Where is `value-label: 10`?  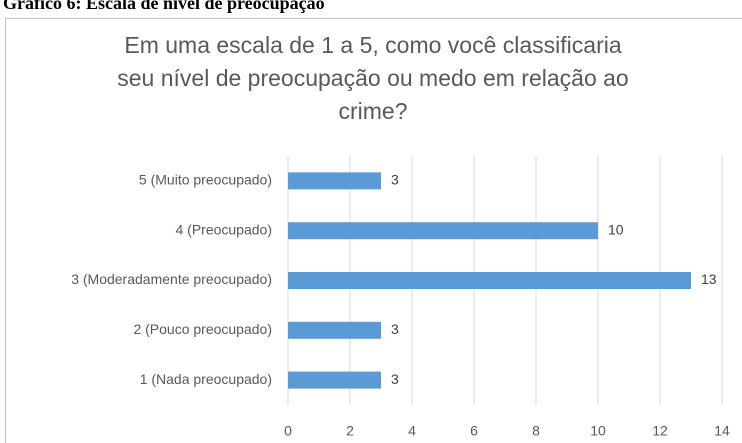
value-label: 10 is located at coordinates (616, 229).